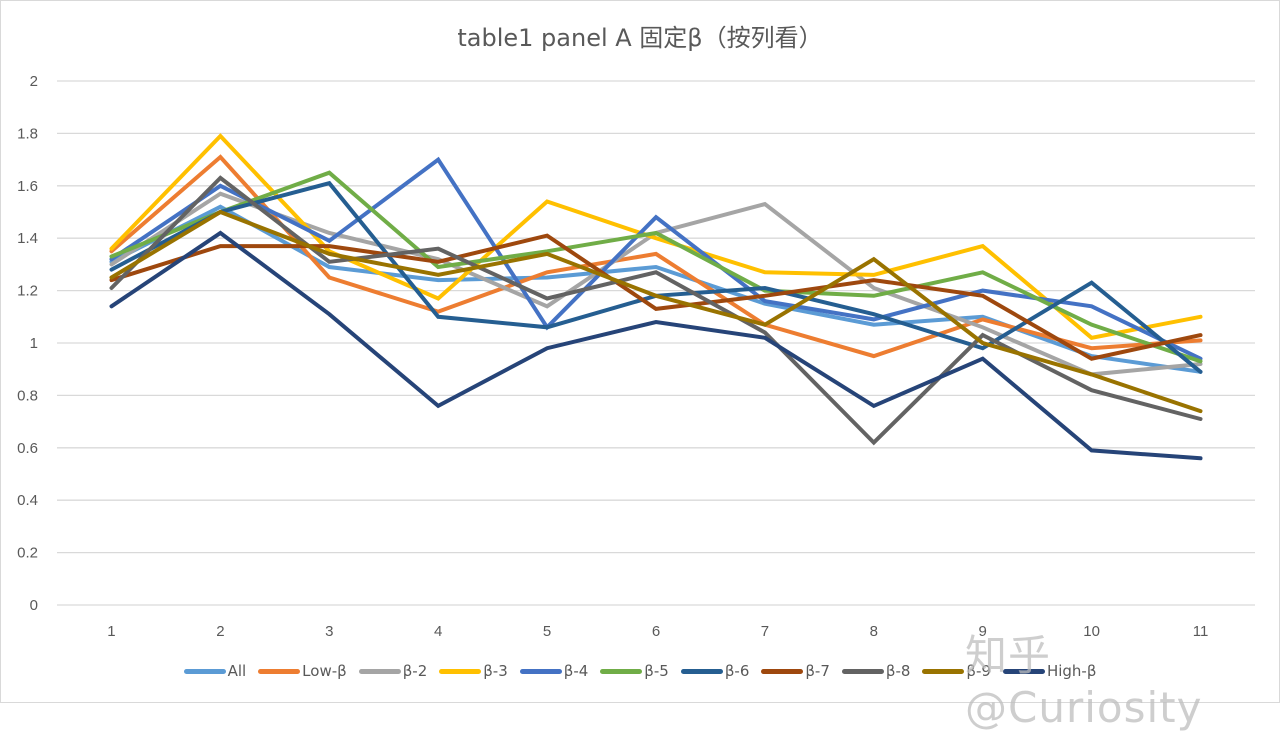 The height and width of the screenshot is (732, 1280). Describe the element at coordinates (495, 671) in the screenshot. I see `legend-label: β-3` at that location.